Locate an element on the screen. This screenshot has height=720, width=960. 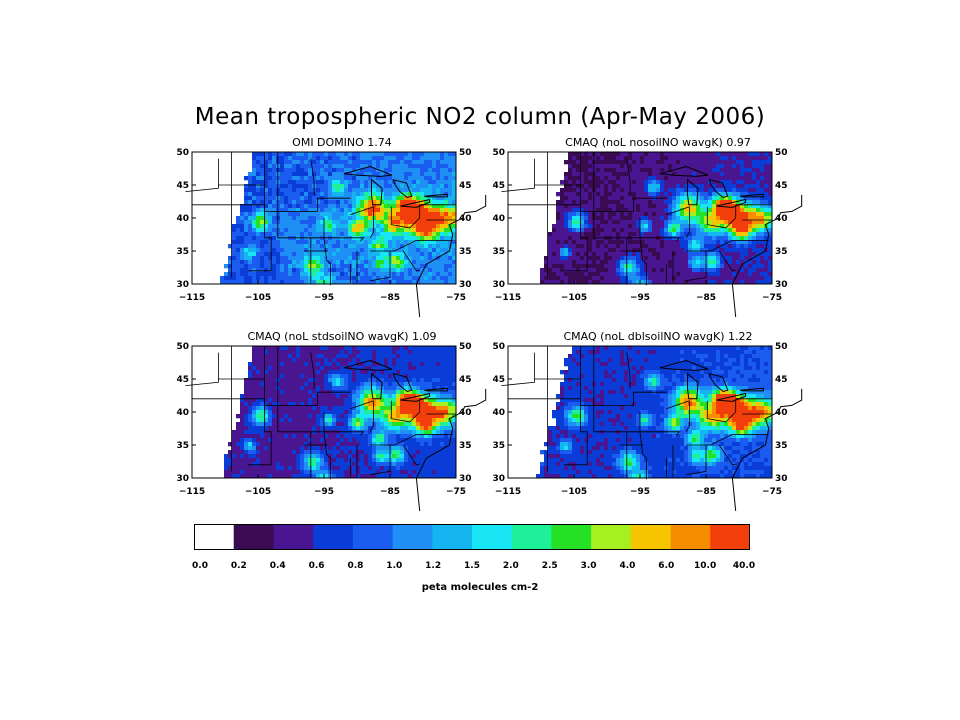
boundary-line is located at coordinates (628, 176).